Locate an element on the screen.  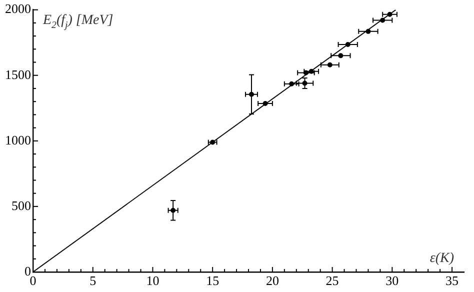
x-axis-title: ε(K) is located at coordinates (442, 258).